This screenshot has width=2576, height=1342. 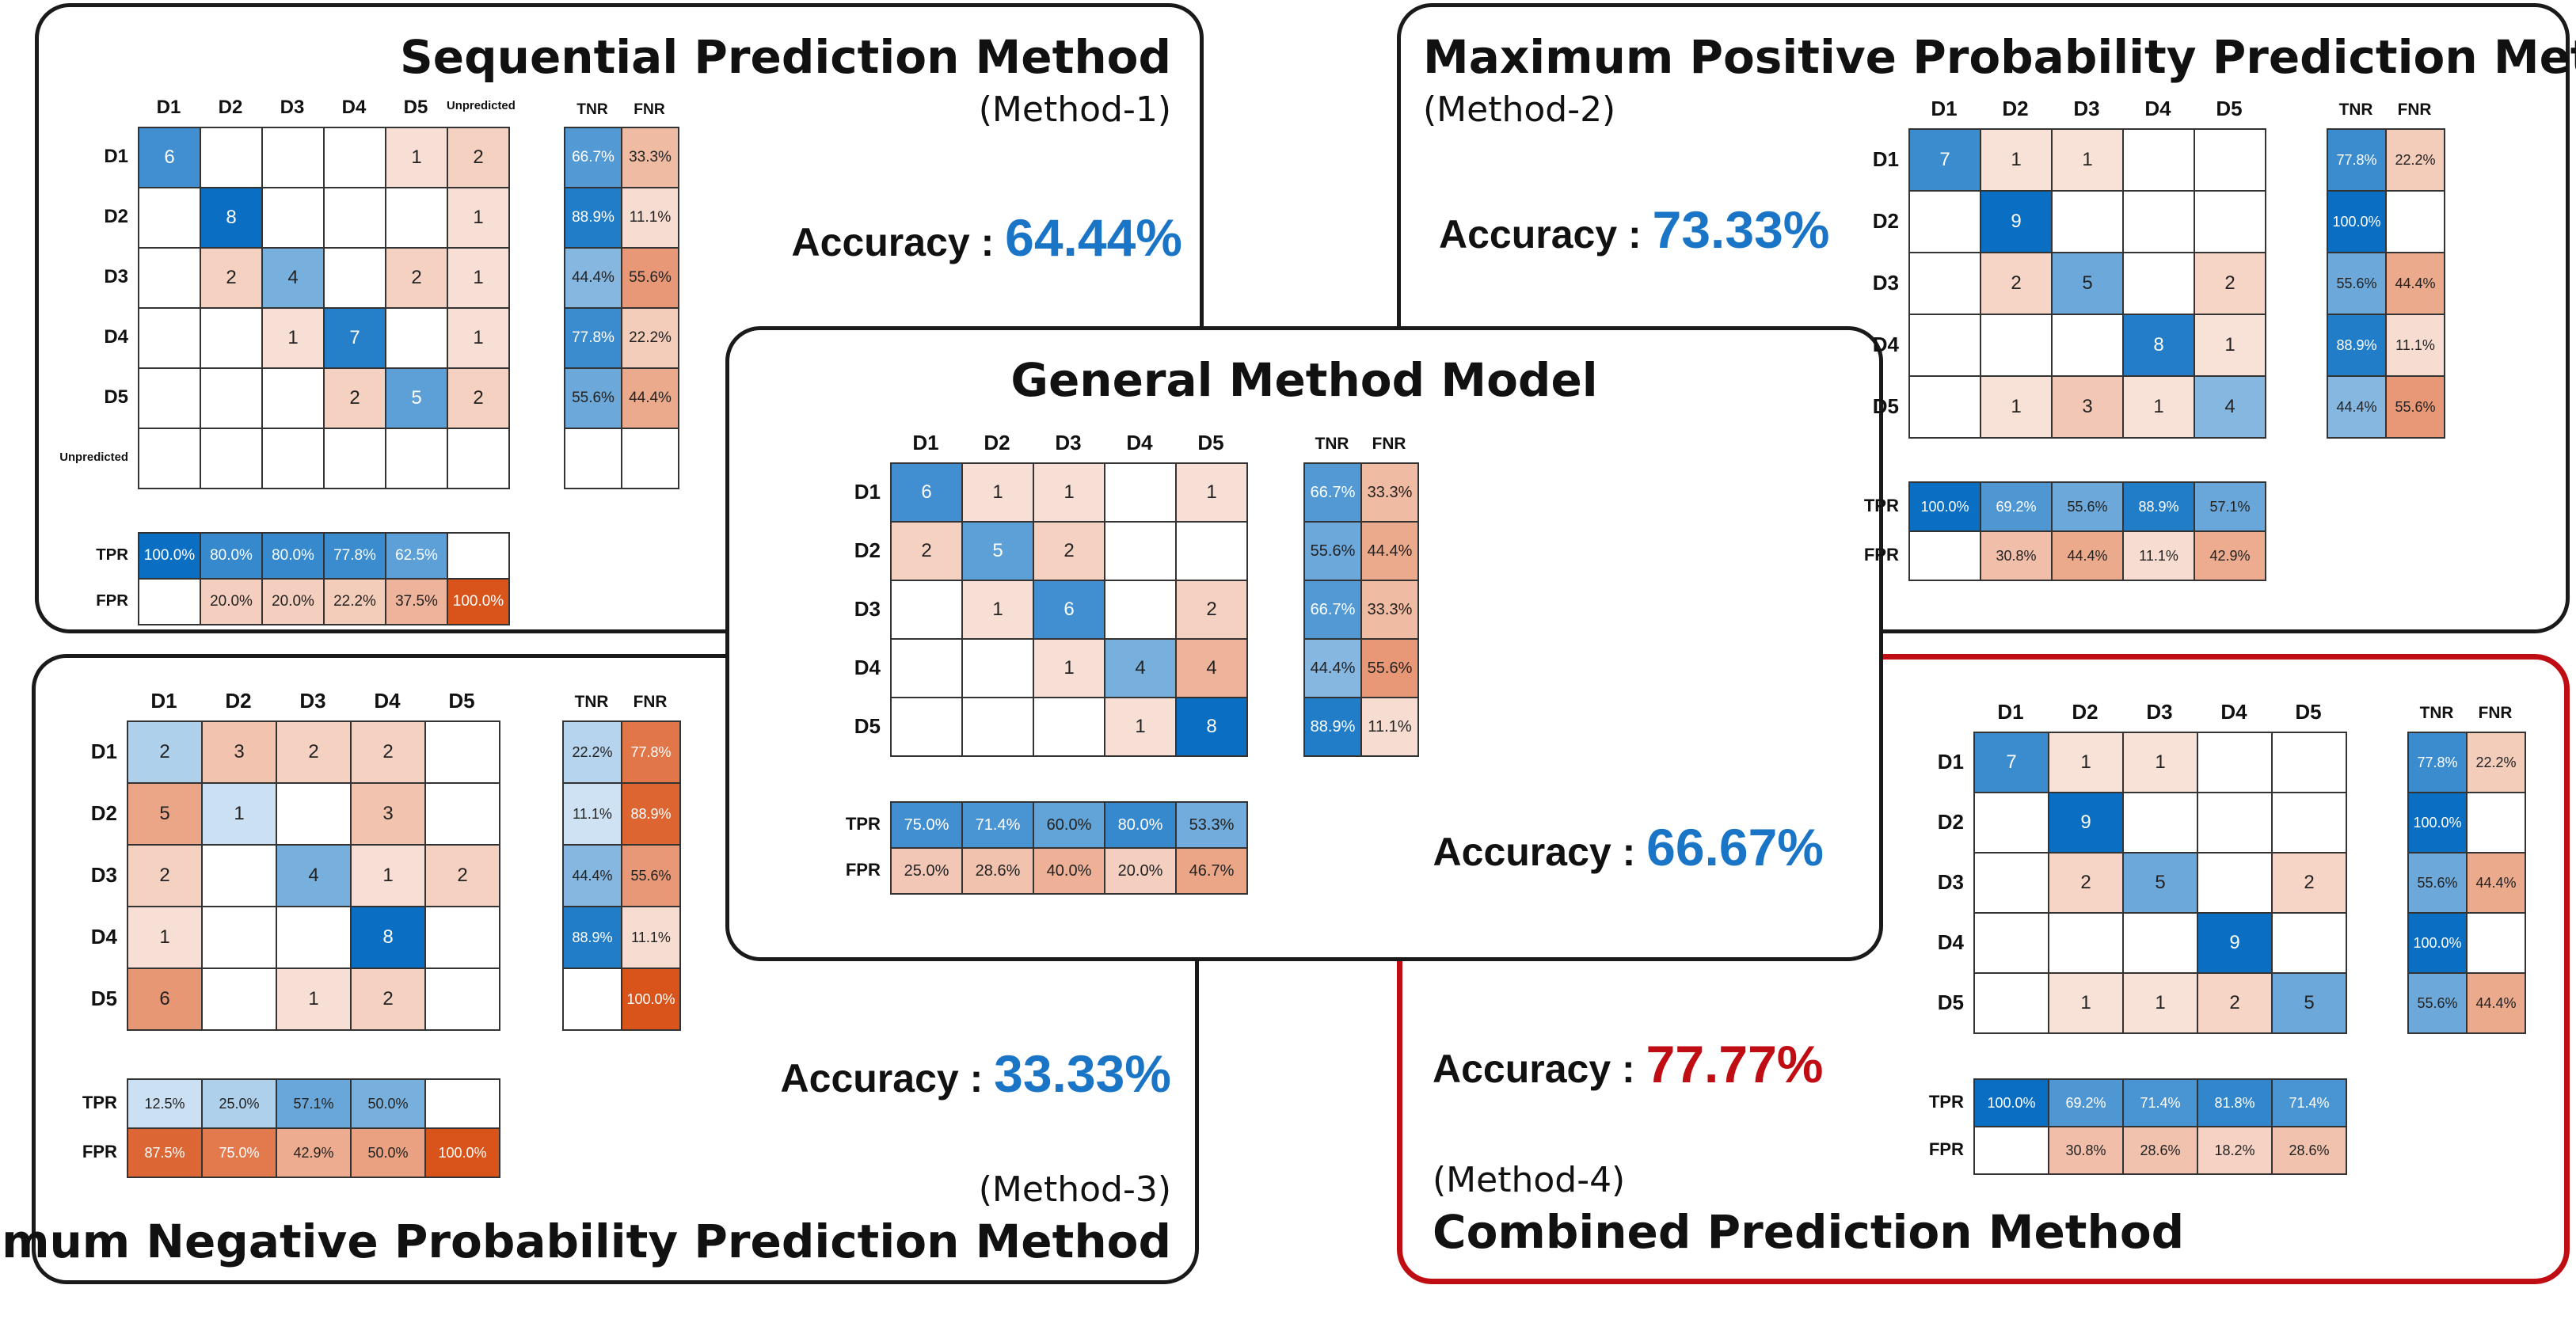 What do you see at coordinates (1534, 1069) in the screenshot?
I see `method4-accuracy-label: Accuracy :` at bounding box center [1534, 1069].